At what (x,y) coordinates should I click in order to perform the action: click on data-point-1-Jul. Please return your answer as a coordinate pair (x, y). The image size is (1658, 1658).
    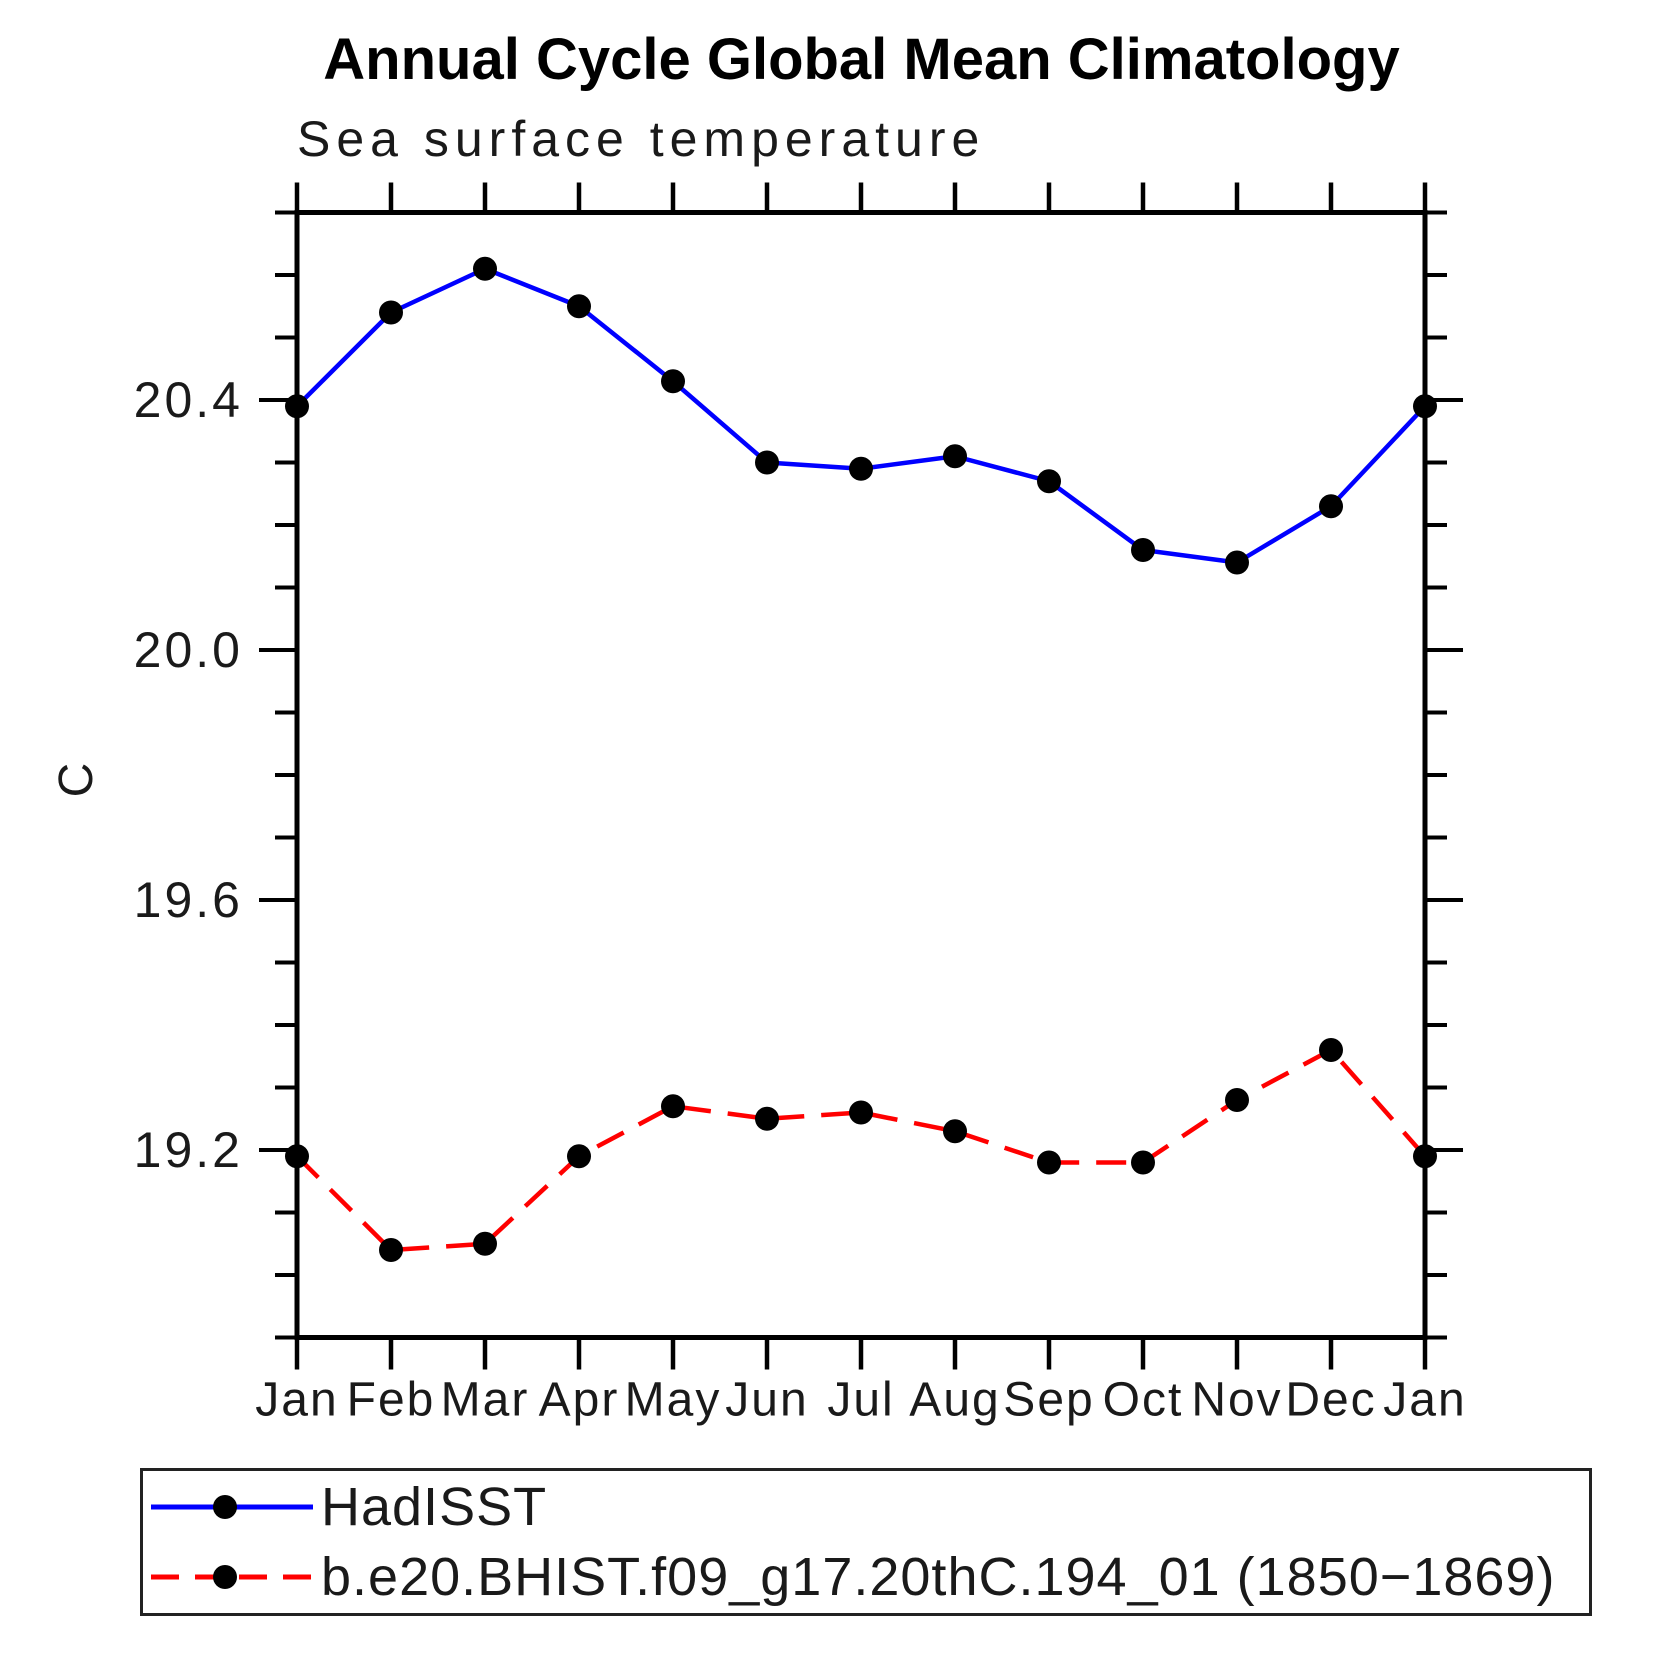
    Looking at the image, I should click on (861, 1112).